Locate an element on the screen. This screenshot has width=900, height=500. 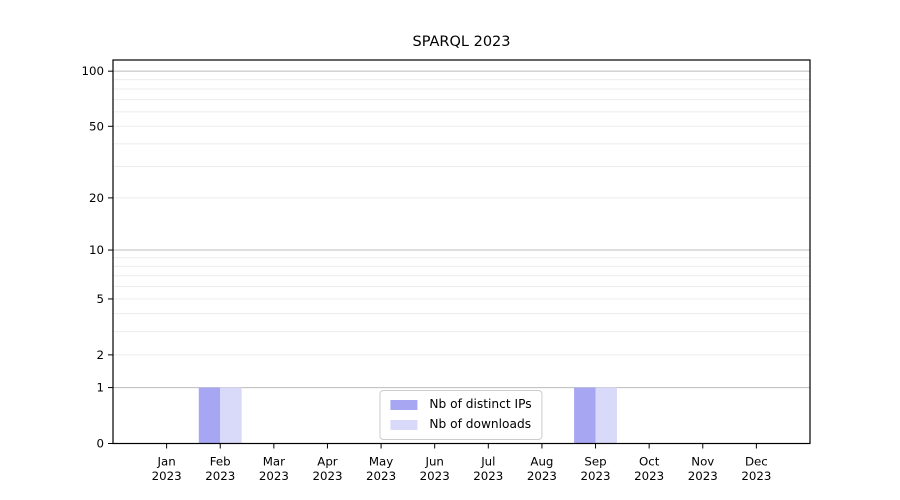
x-tick-label-month: Feb is located at coordinates (220, 462).